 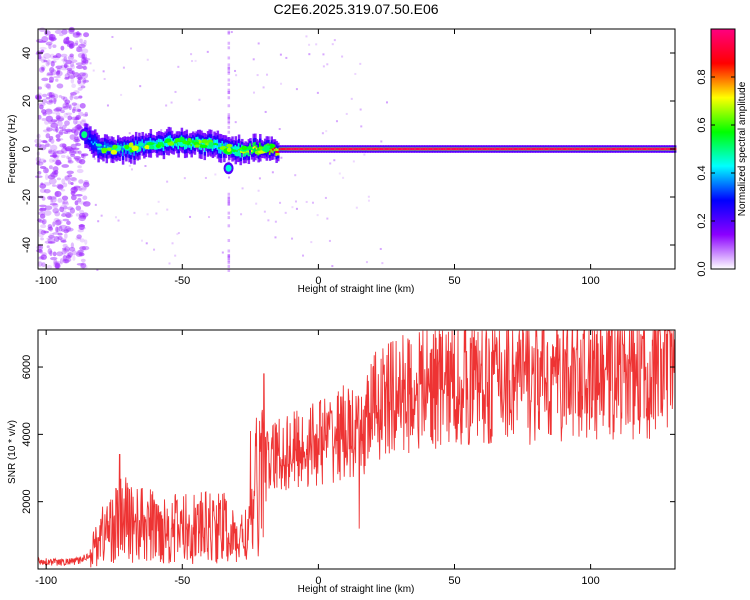 What do you see at coordinates (454, 281) in the screenshot?
I see `spectrogram-x-tick-label: 50` at bounding box center [454, 281].